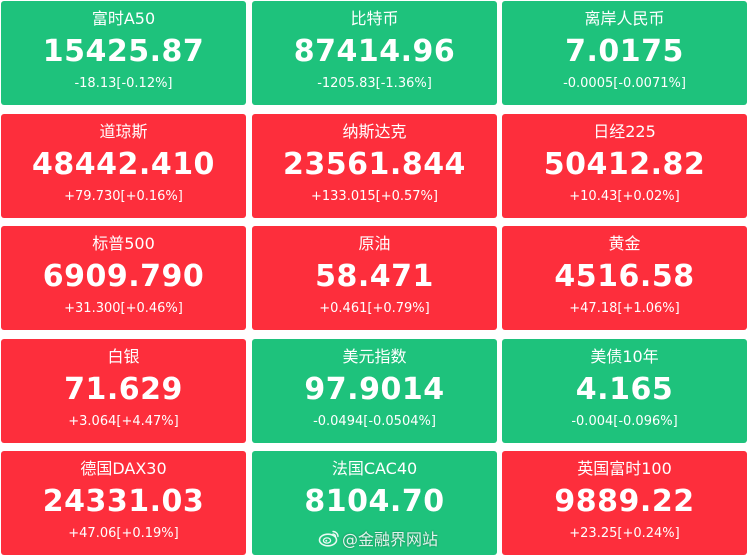 The width and height of the screenshot is (748, 556). What do you see at coordinates (123, 131) in the screenshot?
I see `ticker-name: 道琼斯` at bounding box center [123, 131].